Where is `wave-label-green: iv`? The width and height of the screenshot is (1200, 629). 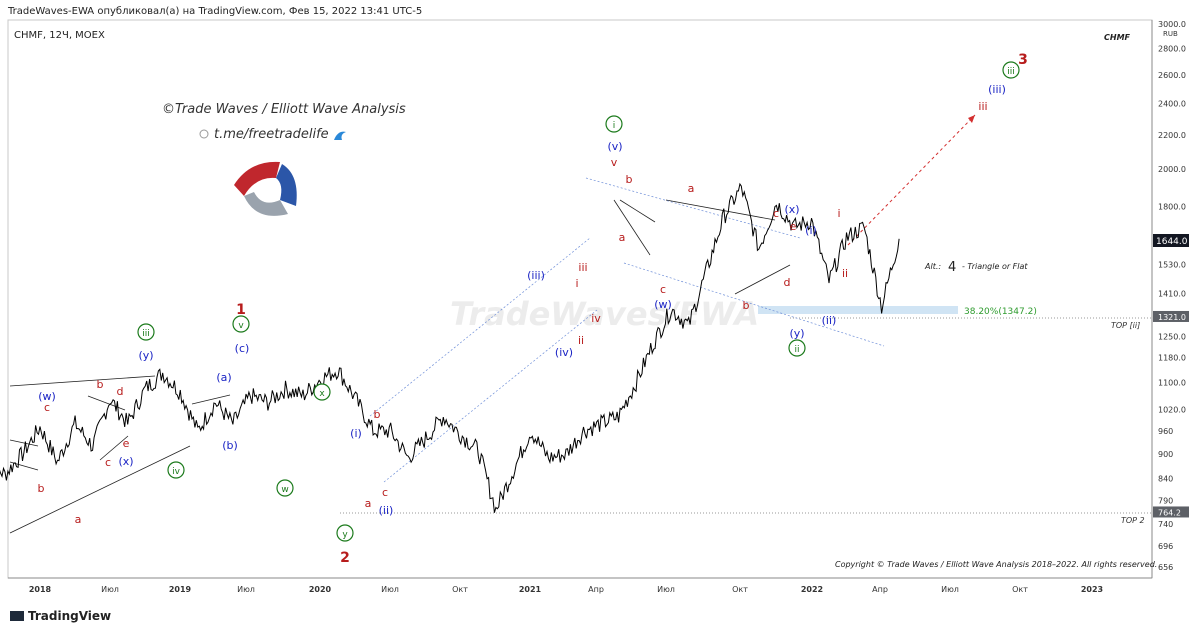 wave-label-green: iv is located at coordinates (176, 470).